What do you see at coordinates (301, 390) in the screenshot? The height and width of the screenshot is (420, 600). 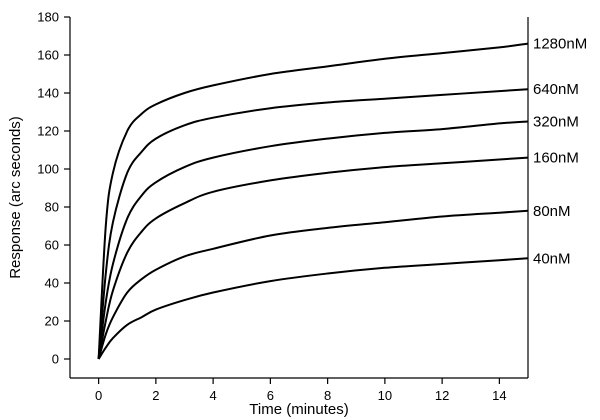 I see `x-ticks: 0 2 4 6 8 10 12 14` at bounding box center [301, 390].